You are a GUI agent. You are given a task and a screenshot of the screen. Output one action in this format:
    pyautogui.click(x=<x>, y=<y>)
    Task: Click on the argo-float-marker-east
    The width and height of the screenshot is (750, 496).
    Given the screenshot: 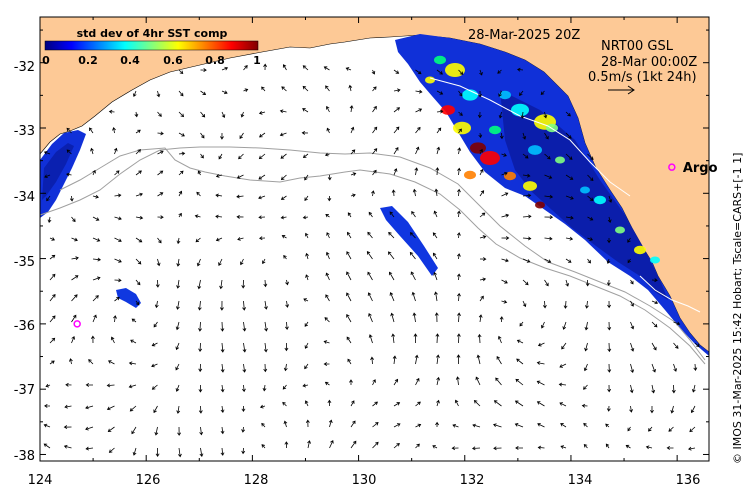 What is the action you would take?
    pyautogui.click(x=672, y=167)
    